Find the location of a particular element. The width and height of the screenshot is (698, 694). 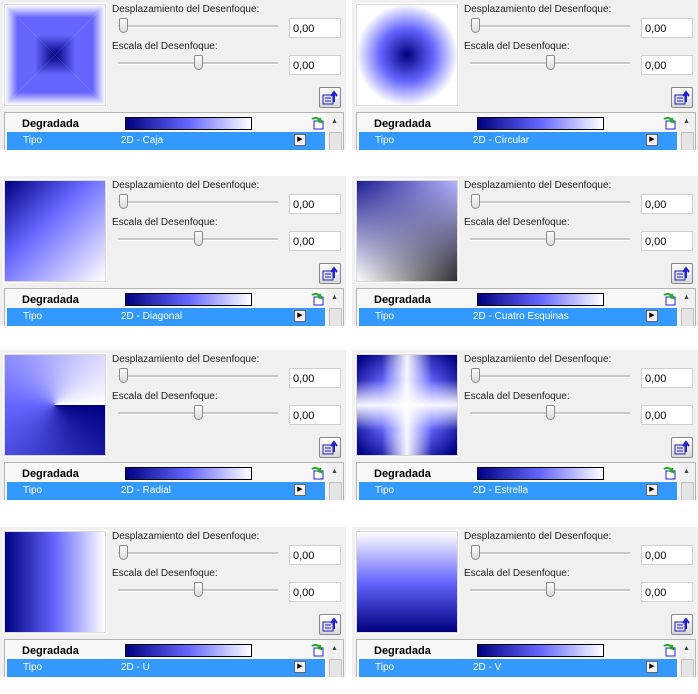

property-row-tipo: Tipo 2D - Diagonal ▶ is located at coordinates (166, 317).